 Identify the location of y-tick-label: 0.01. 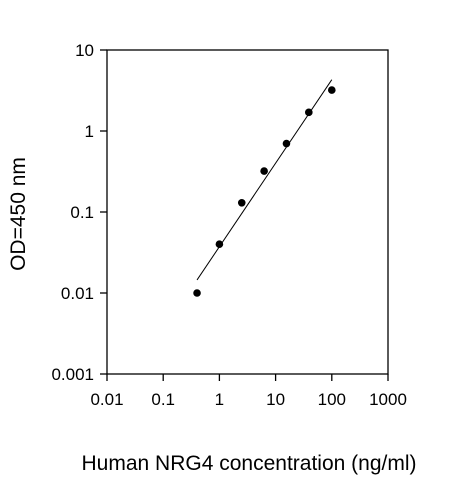
(77, 293).